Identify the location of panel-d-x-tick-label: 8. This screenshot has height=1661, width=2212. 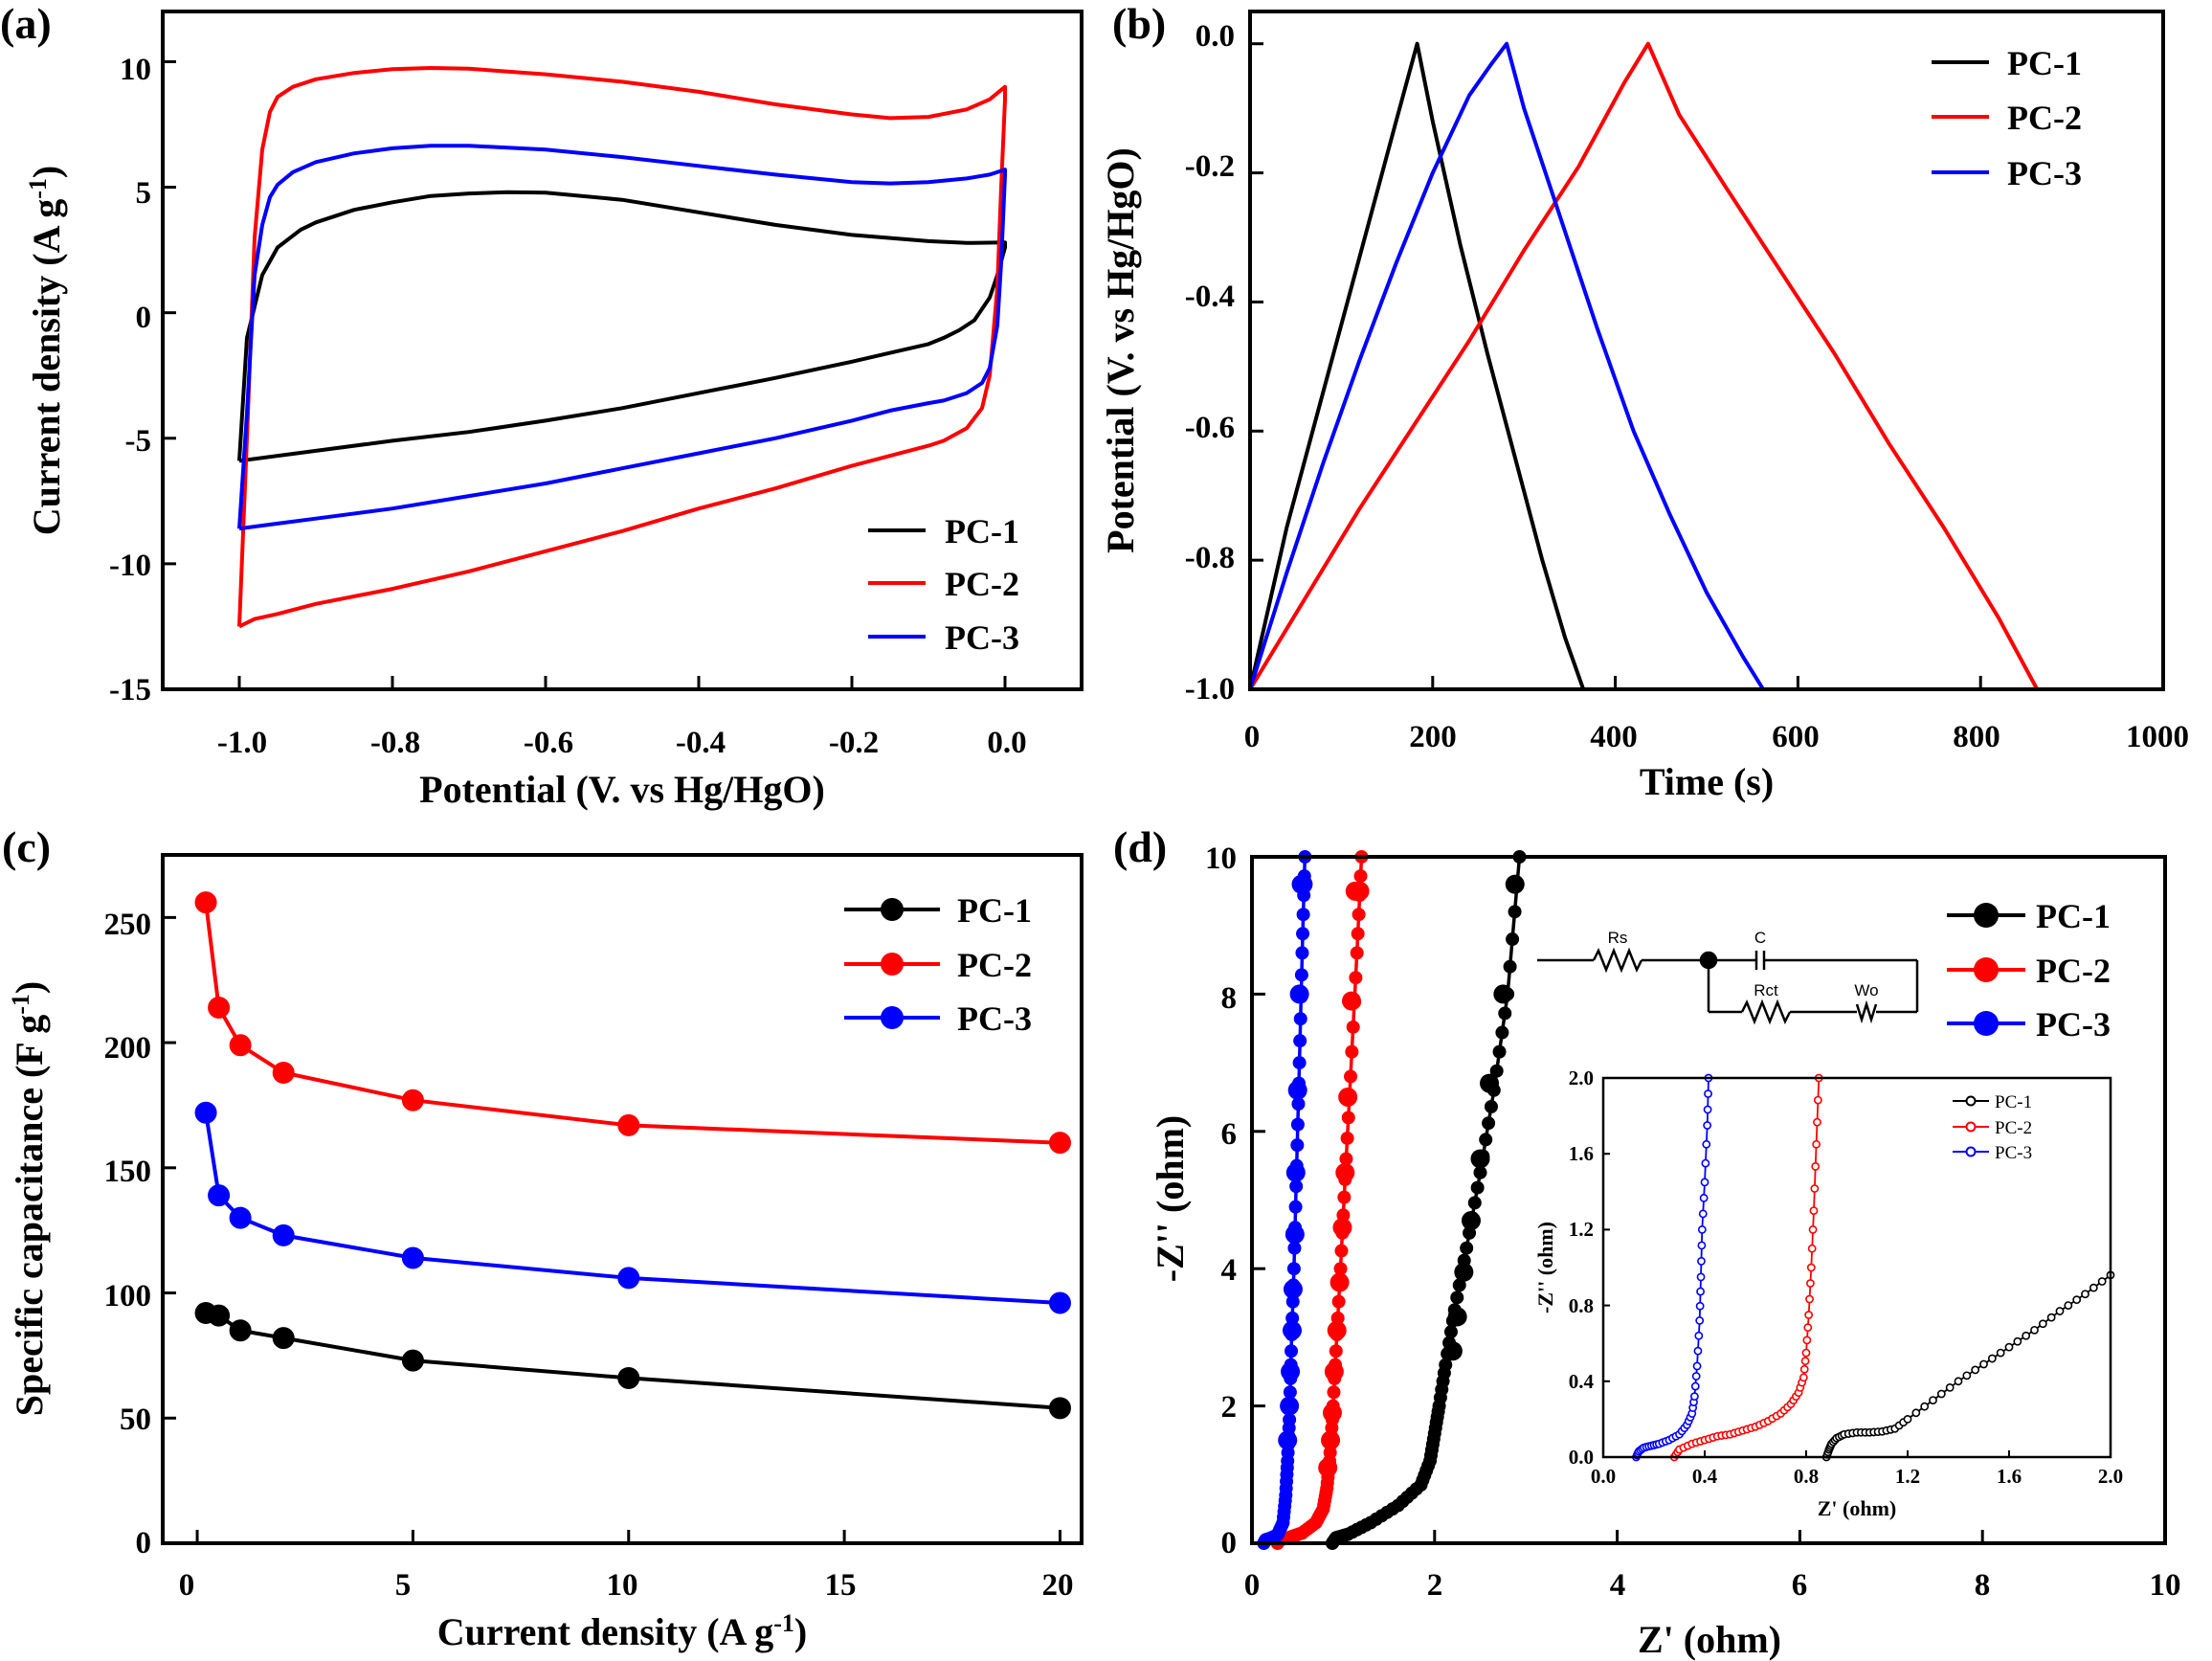
(1983, 1585).